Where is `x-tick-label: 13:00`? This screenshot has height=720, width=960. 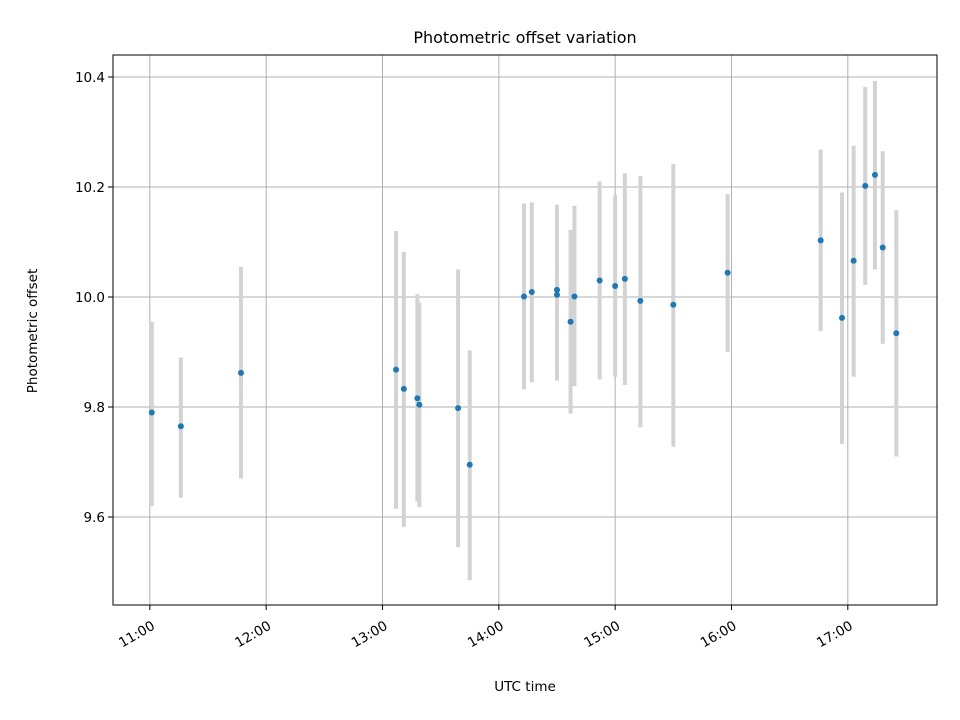
x-tick-label: 13:00 is located at coordinates (370, 634).